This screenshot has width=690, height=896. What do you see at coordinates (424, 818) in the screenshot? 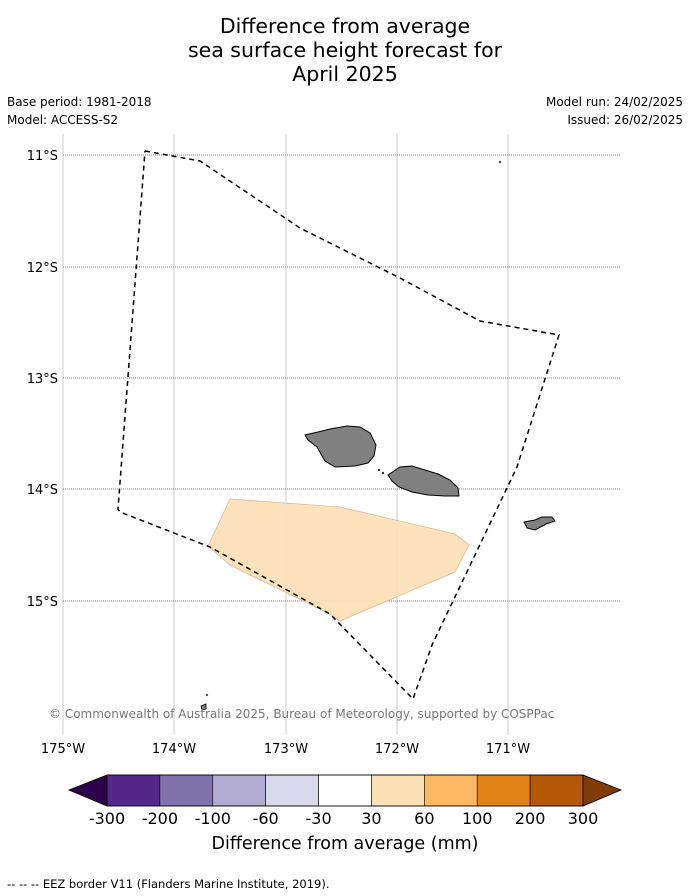
I see `colorbar-tick-label: 60` at bounding box center [424, 818].